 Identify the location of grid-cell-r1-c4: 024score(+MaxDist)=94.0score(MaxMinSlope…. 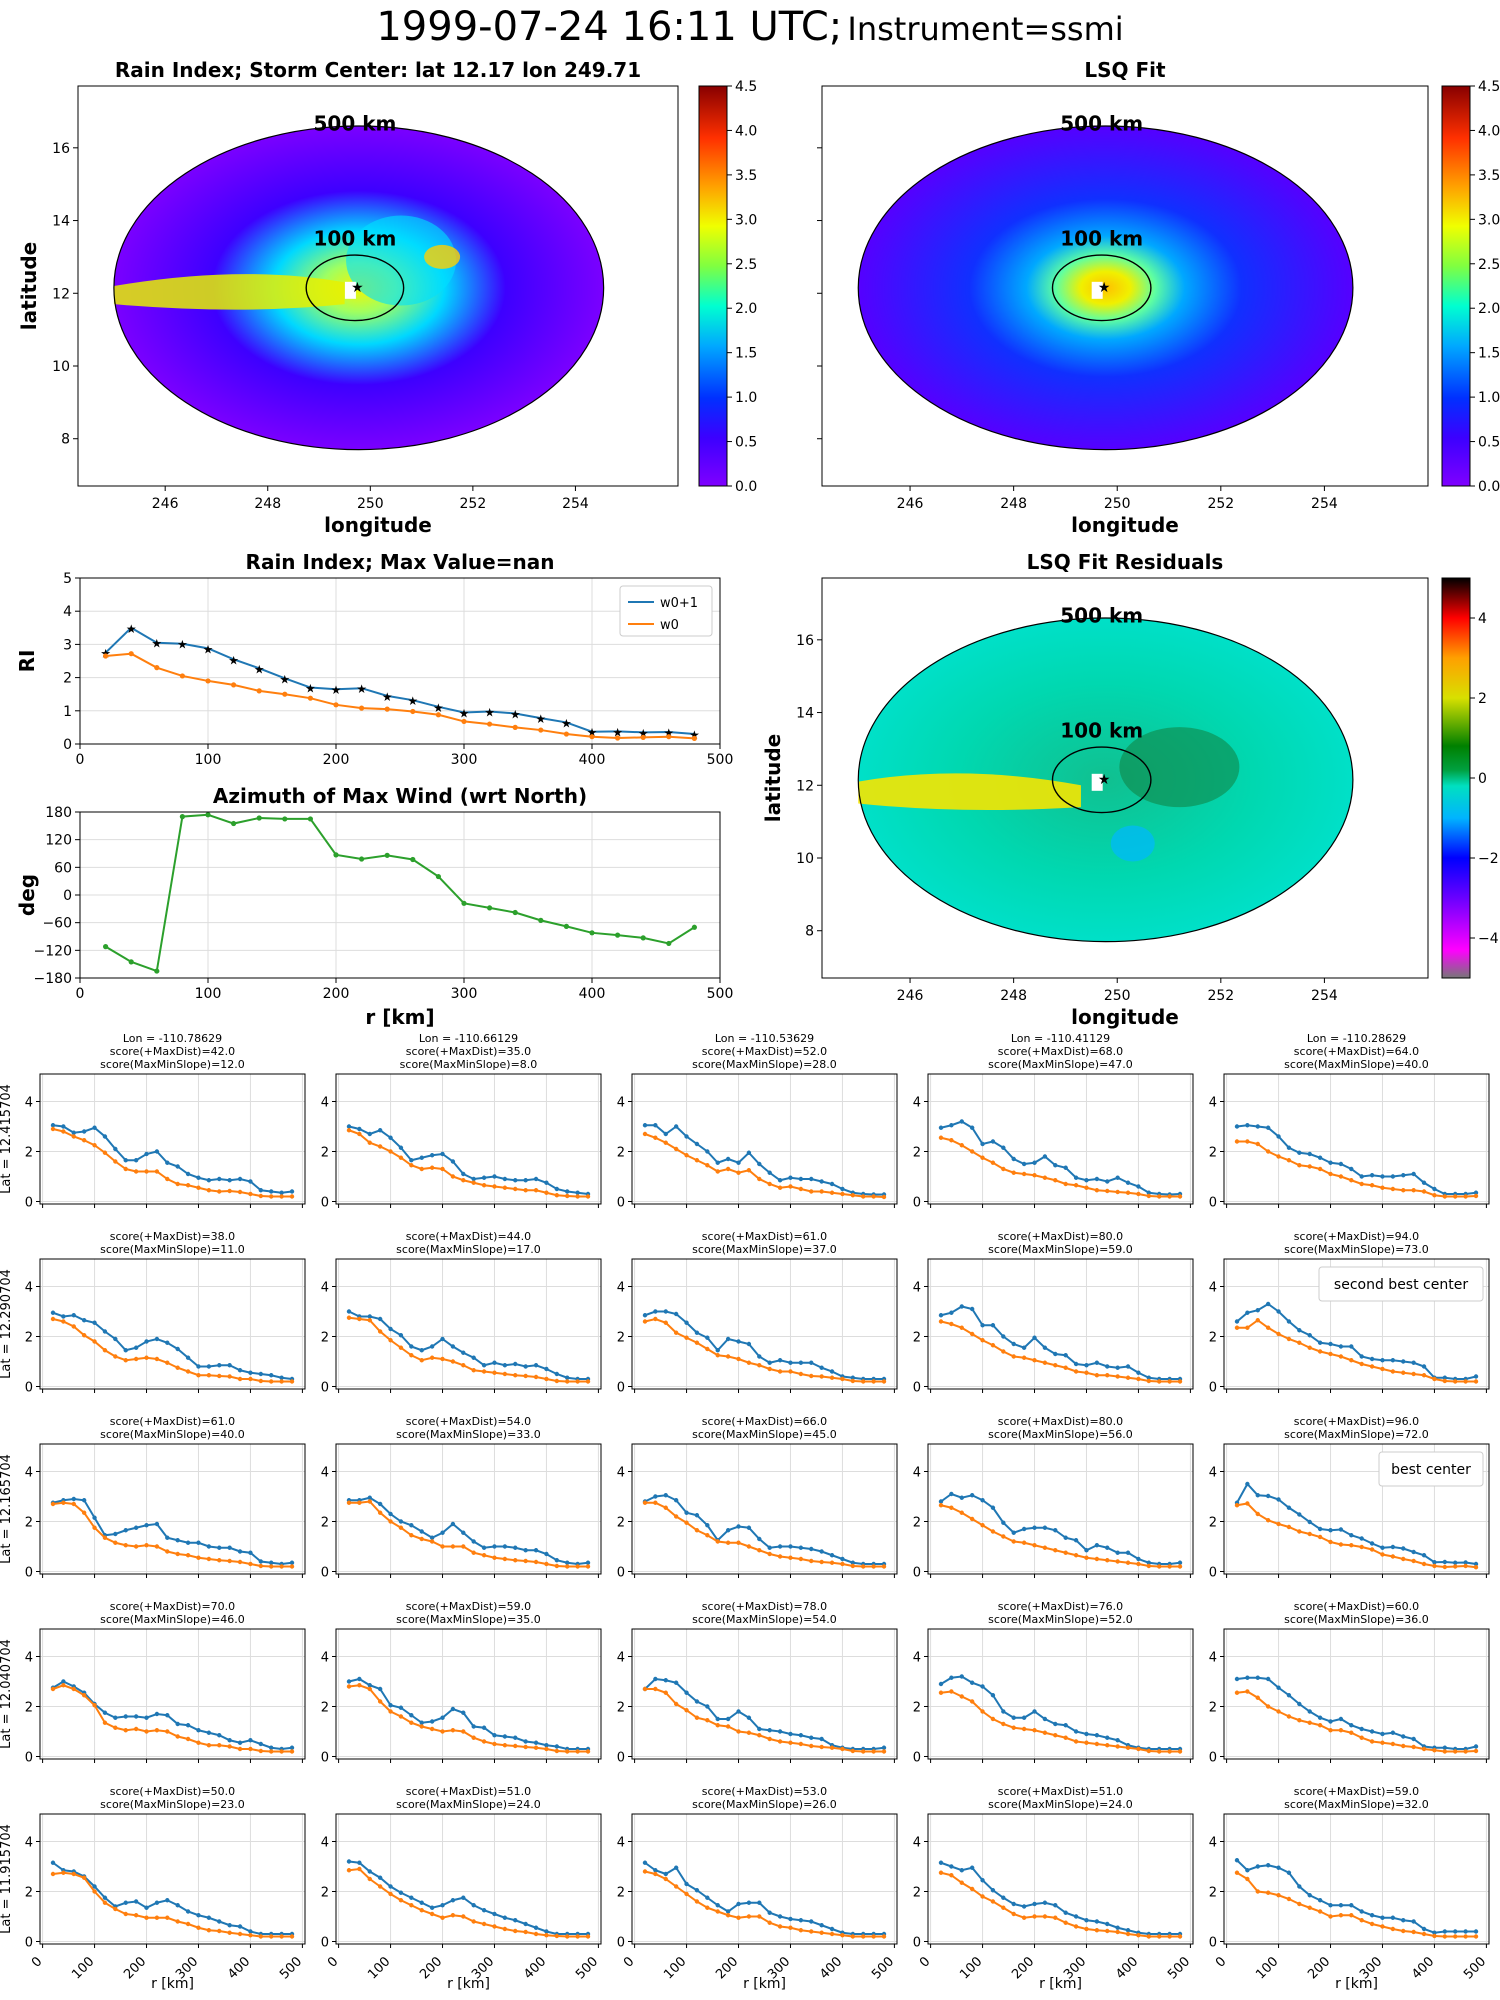
(1349, 1313).